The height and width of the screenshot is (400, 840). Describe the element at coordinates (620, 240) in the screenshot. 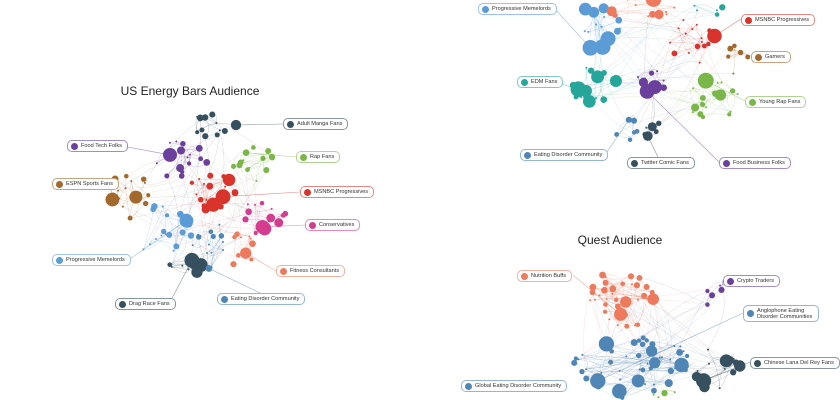

I see `graph-title-quest: Quest Audience` at that location.